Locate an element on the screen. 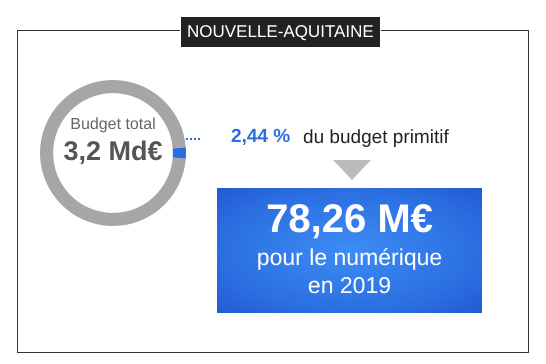  text: du budget primitif is located at coordinates (376, 138).